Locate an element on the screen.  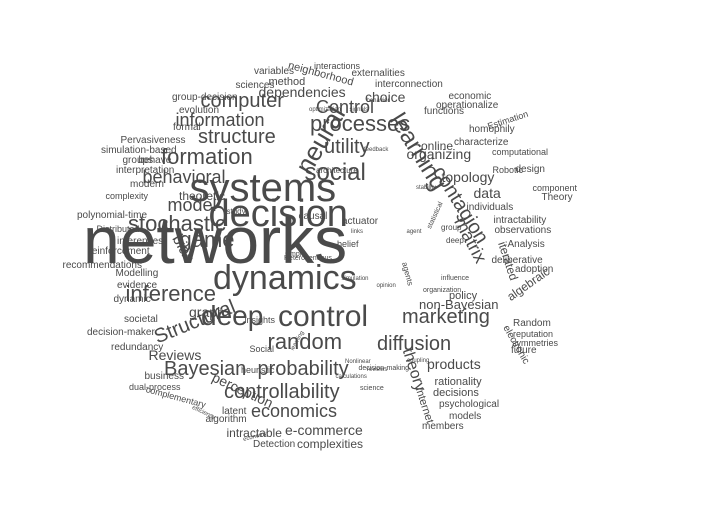
cloud-word: adoption is located at coordinates (534, 269).